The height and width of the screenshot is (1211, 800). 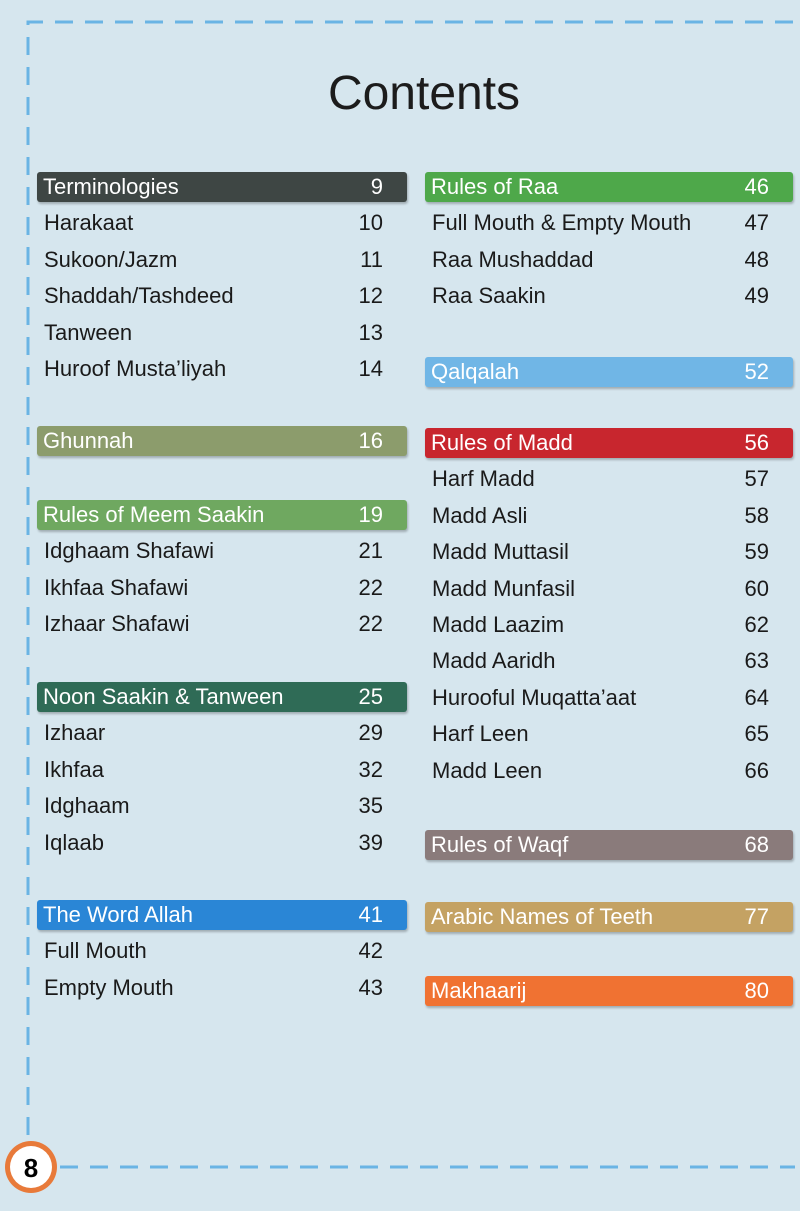 What do you see at coordinates (609, 845) in the screenshot?
I see `section-header: Rules of Waqf 68` at bounding box center [609, 845].